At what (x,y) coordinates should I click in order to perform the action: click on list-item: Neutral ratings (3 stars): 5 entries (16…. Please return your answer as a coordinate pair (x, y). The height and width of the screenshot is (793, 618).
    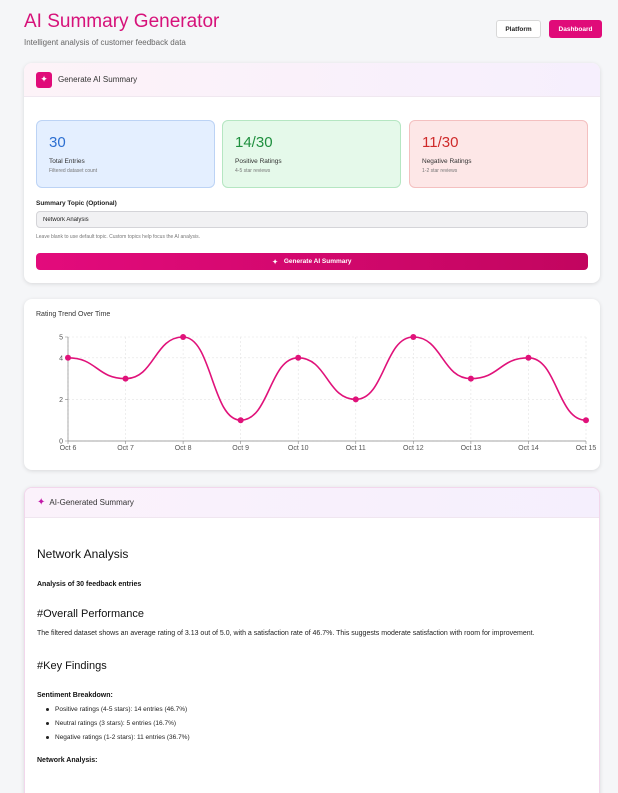
    Looking at the image, I should click on (316, 724).